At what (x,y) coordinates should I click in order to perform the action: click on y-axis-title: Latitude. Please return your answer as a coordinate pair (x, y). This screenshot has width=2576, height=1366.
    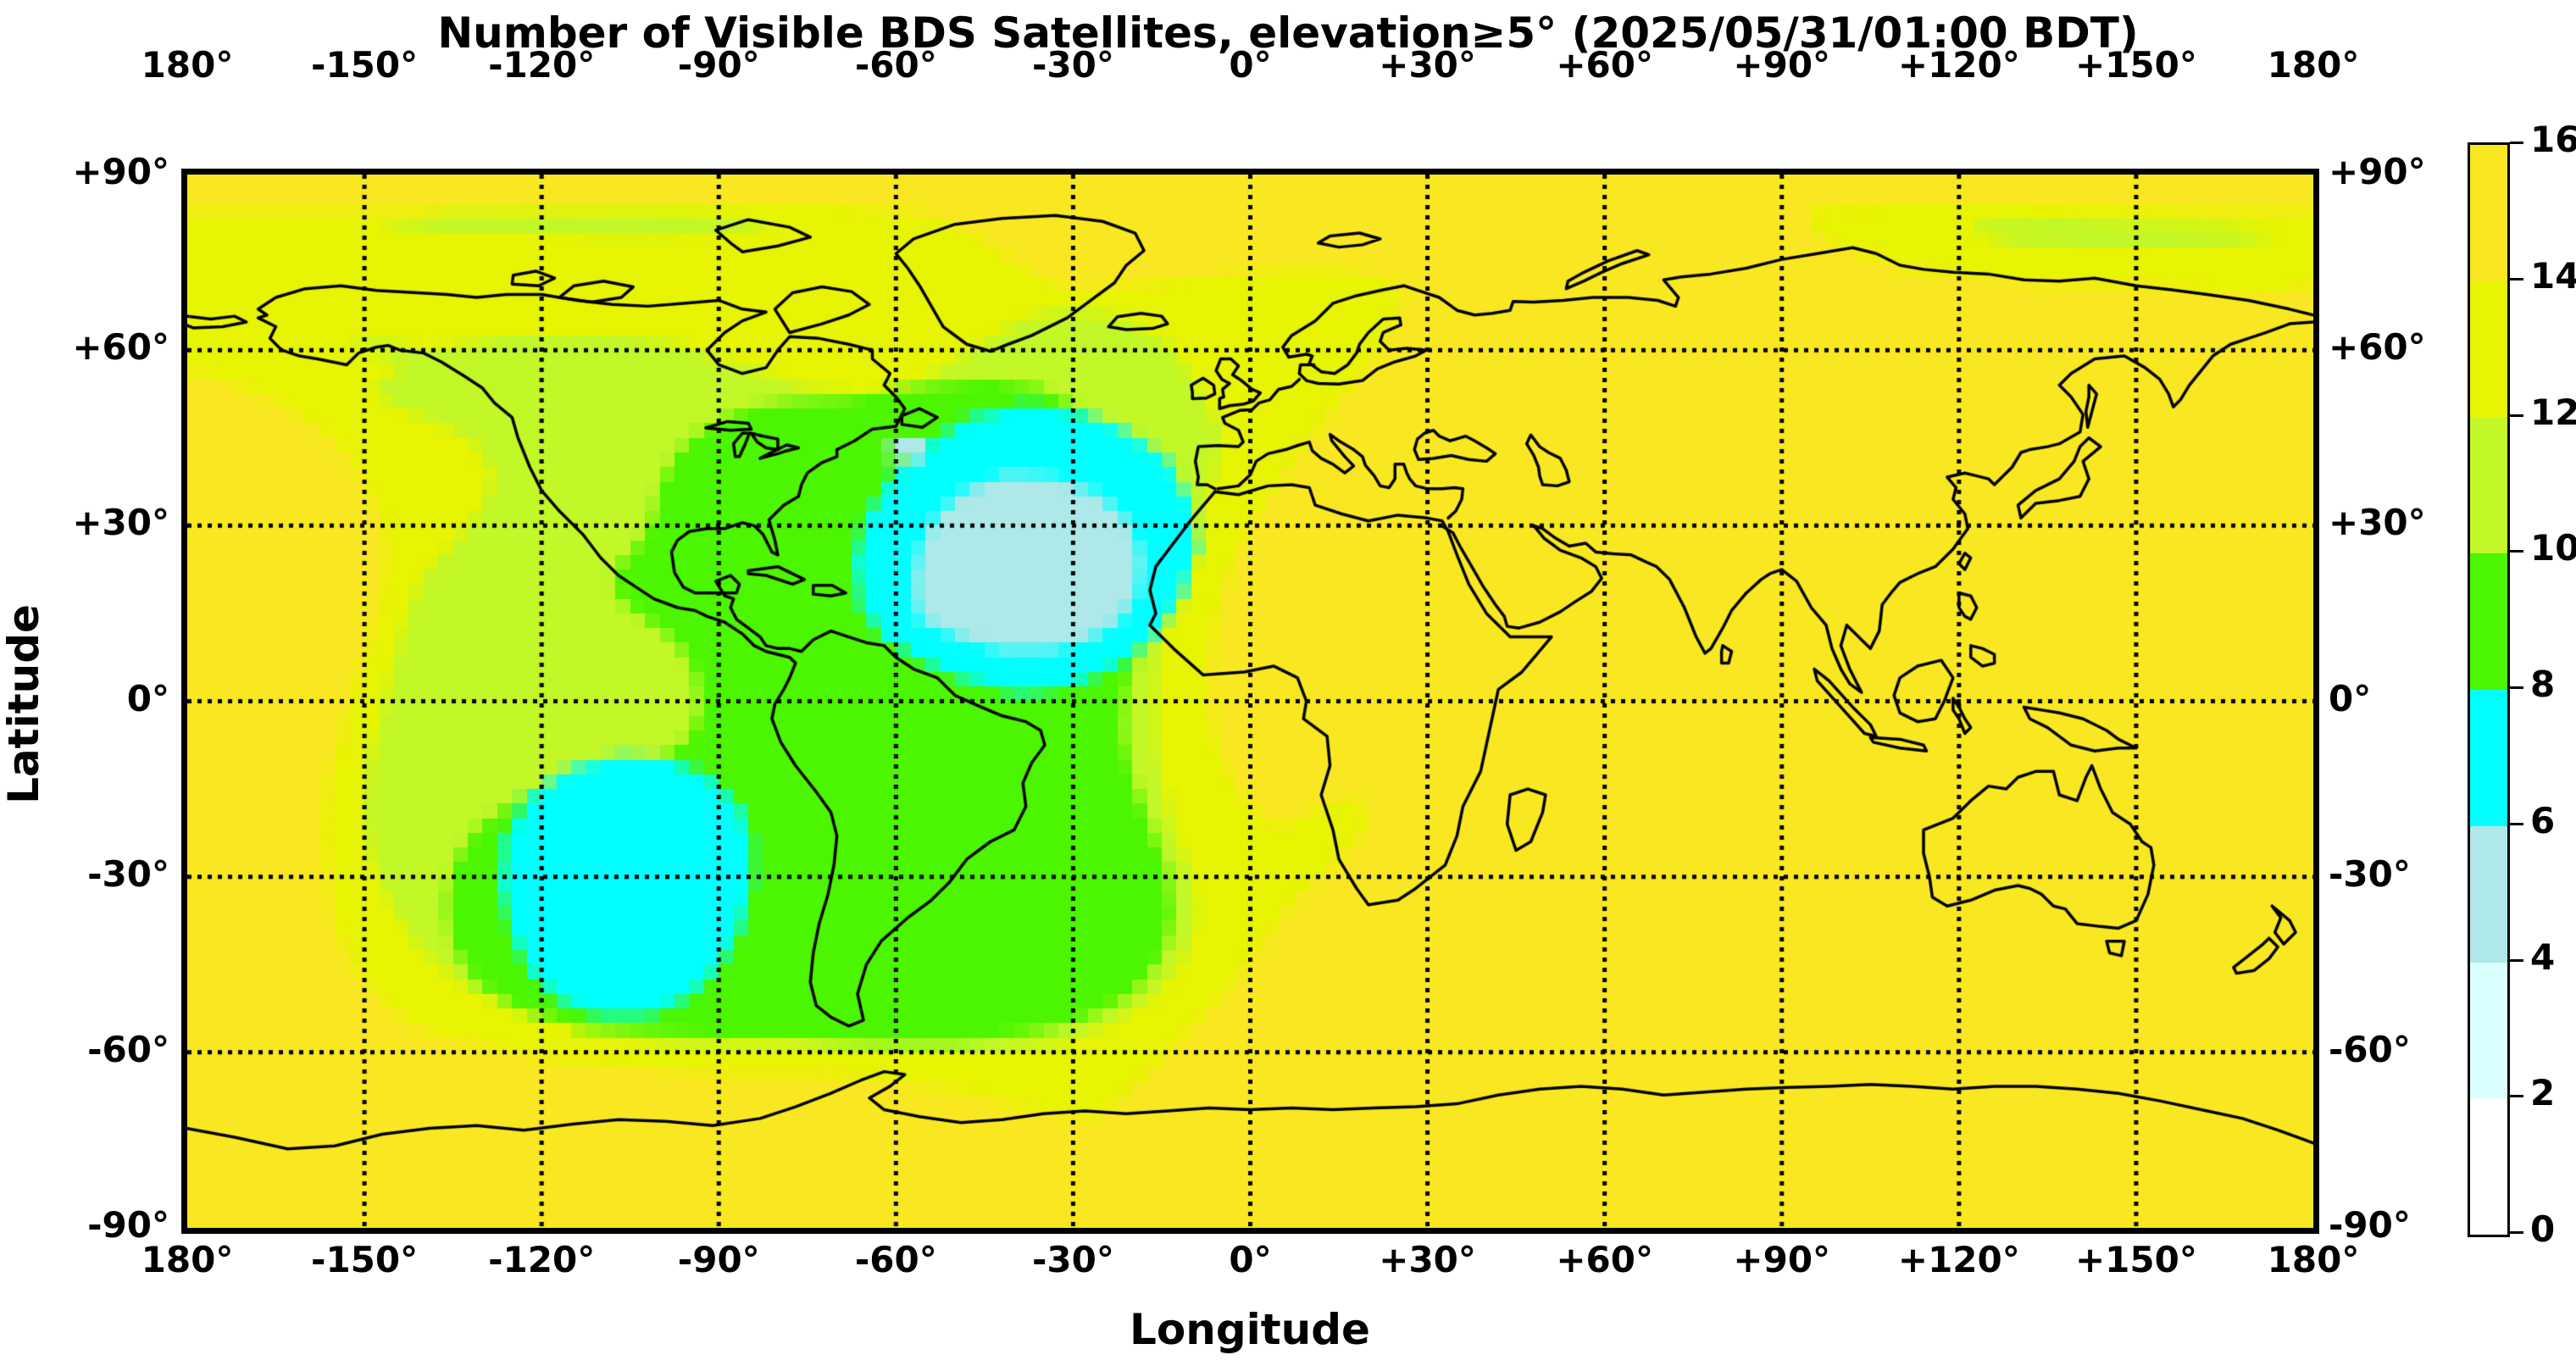
    Looking at the image, I should click on (24, 704).